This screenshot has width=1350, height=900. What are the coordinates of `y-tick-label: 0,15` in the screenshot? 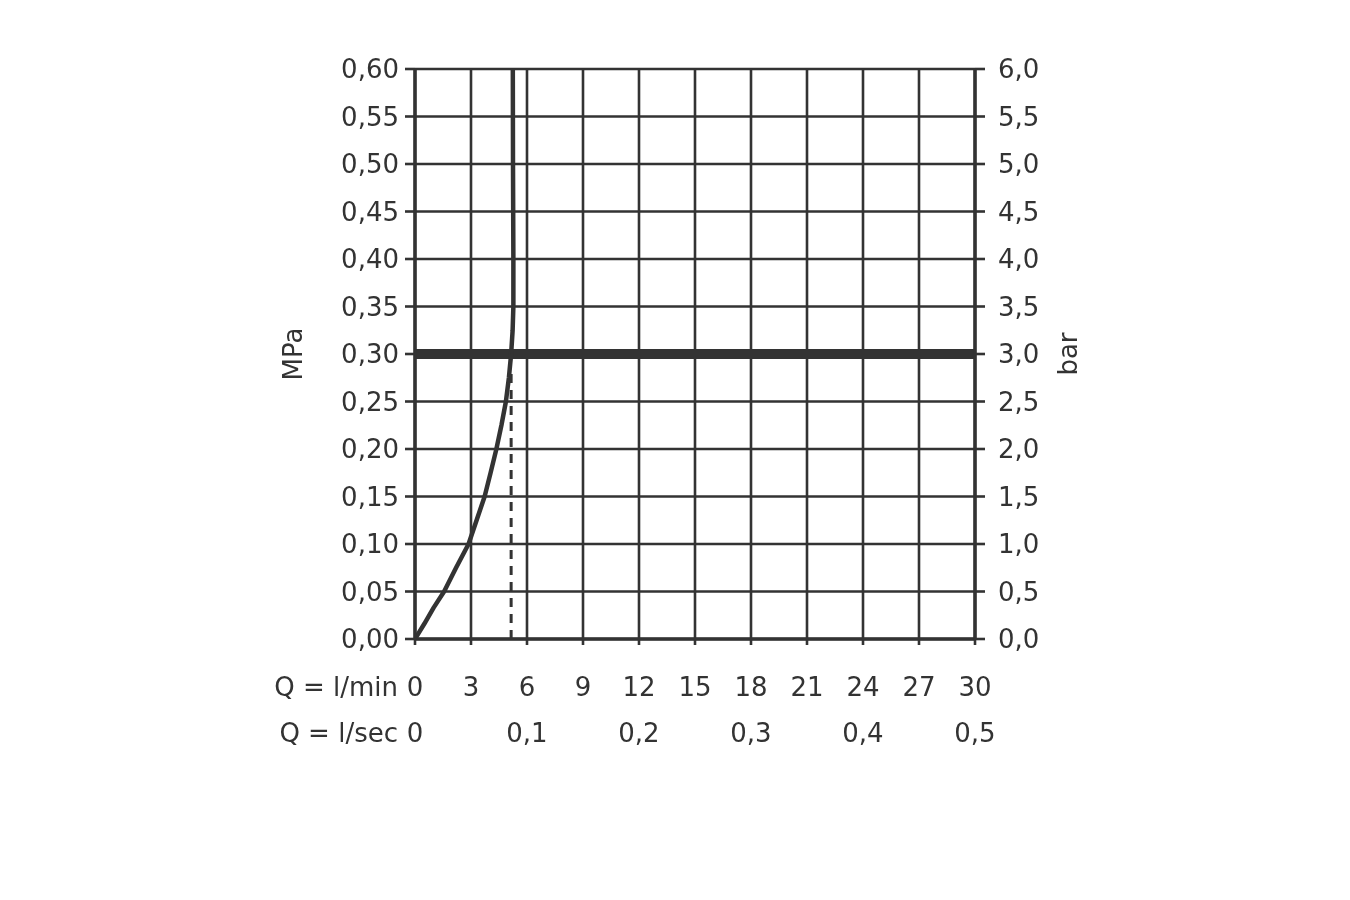 It's located at (370, 496).